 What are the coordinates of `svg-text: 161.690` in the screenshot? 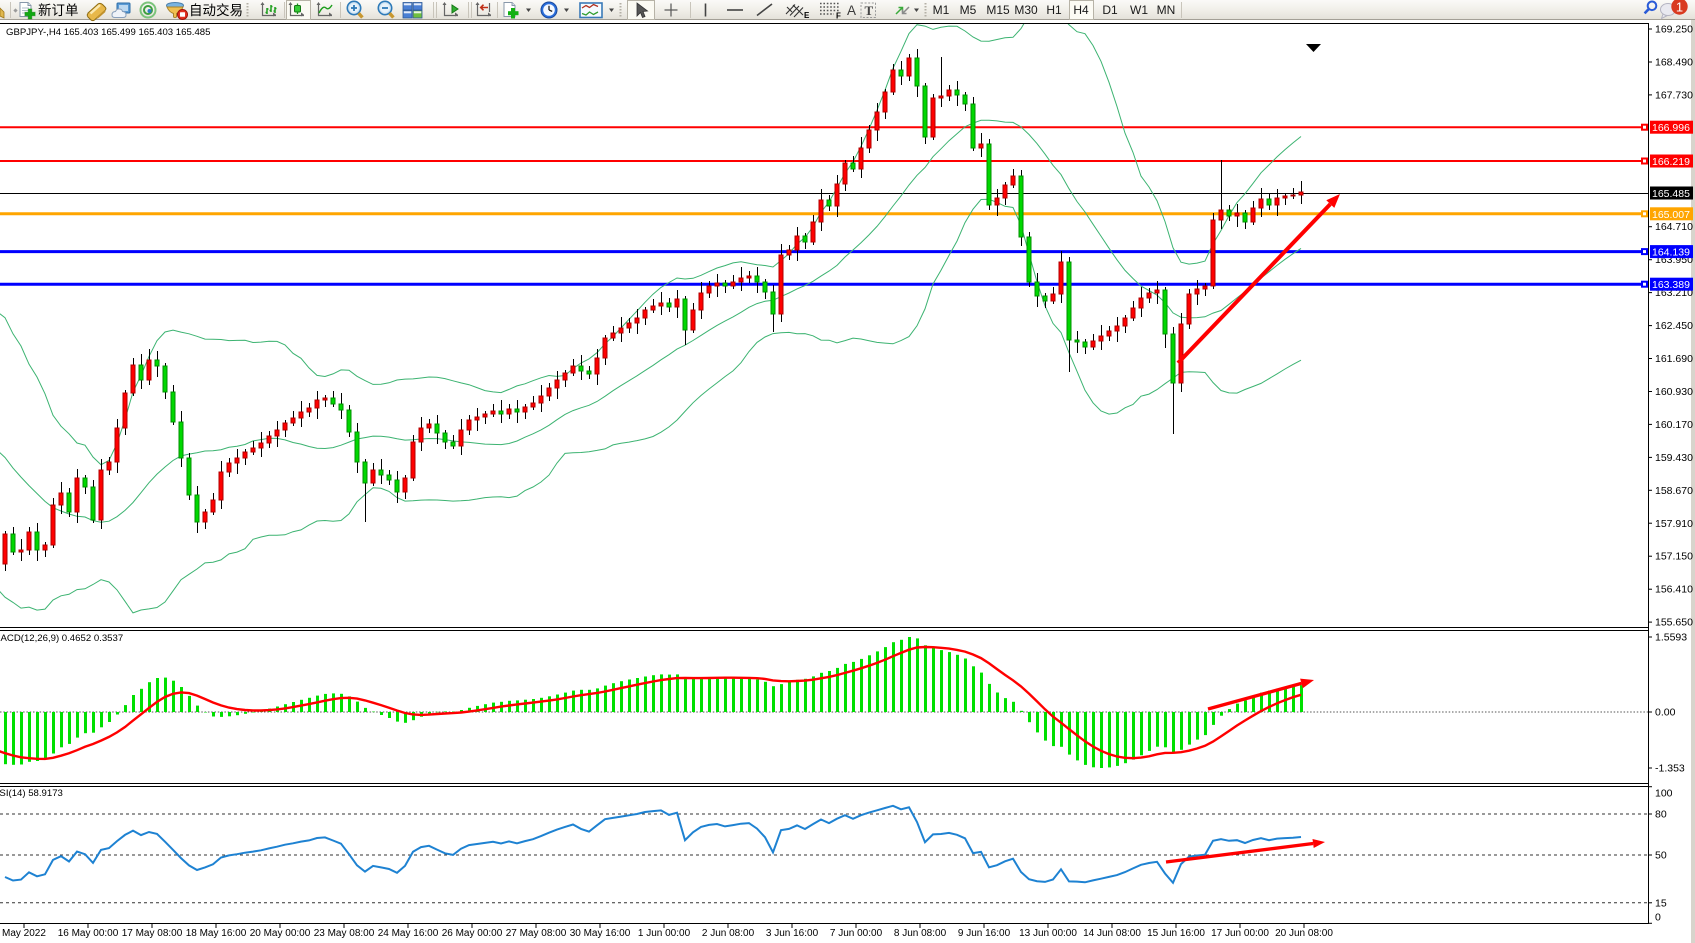 It's located at (1674, 359).